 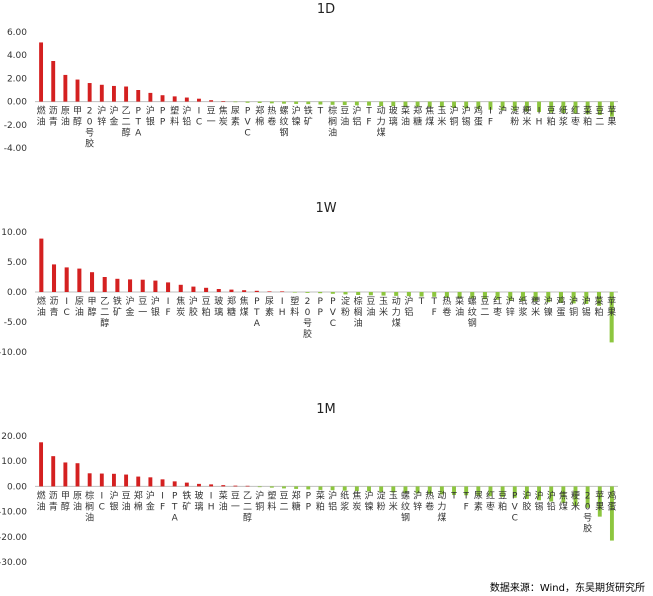 What do you see at coordinates (308, 116) in the screenshot?
I see `category-label: 铁矿` at bounding box center [308, 116].